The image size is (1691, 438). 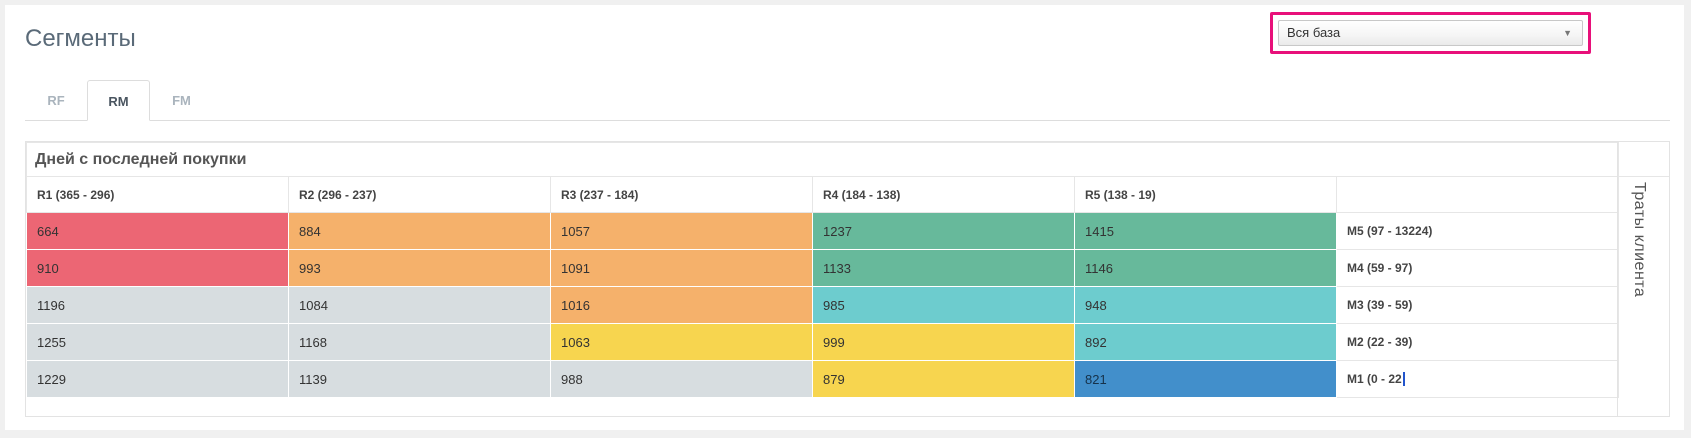 I want to click on segment-cell: 1415, so click(x=1205, y=231).